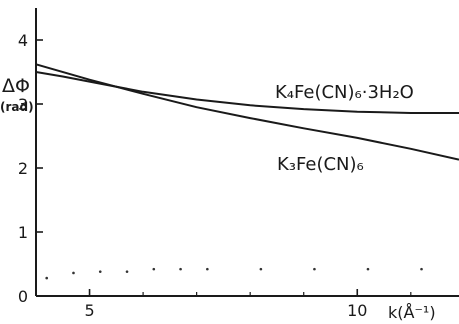 The width and height of the screenshot is (459, 324). What do you see at coordinates (344, 92) in the screenshot?
I see `series-label-k4fecn6: K₄Fe(CN)₆·3H₂O` at bounding box center [344, 92].